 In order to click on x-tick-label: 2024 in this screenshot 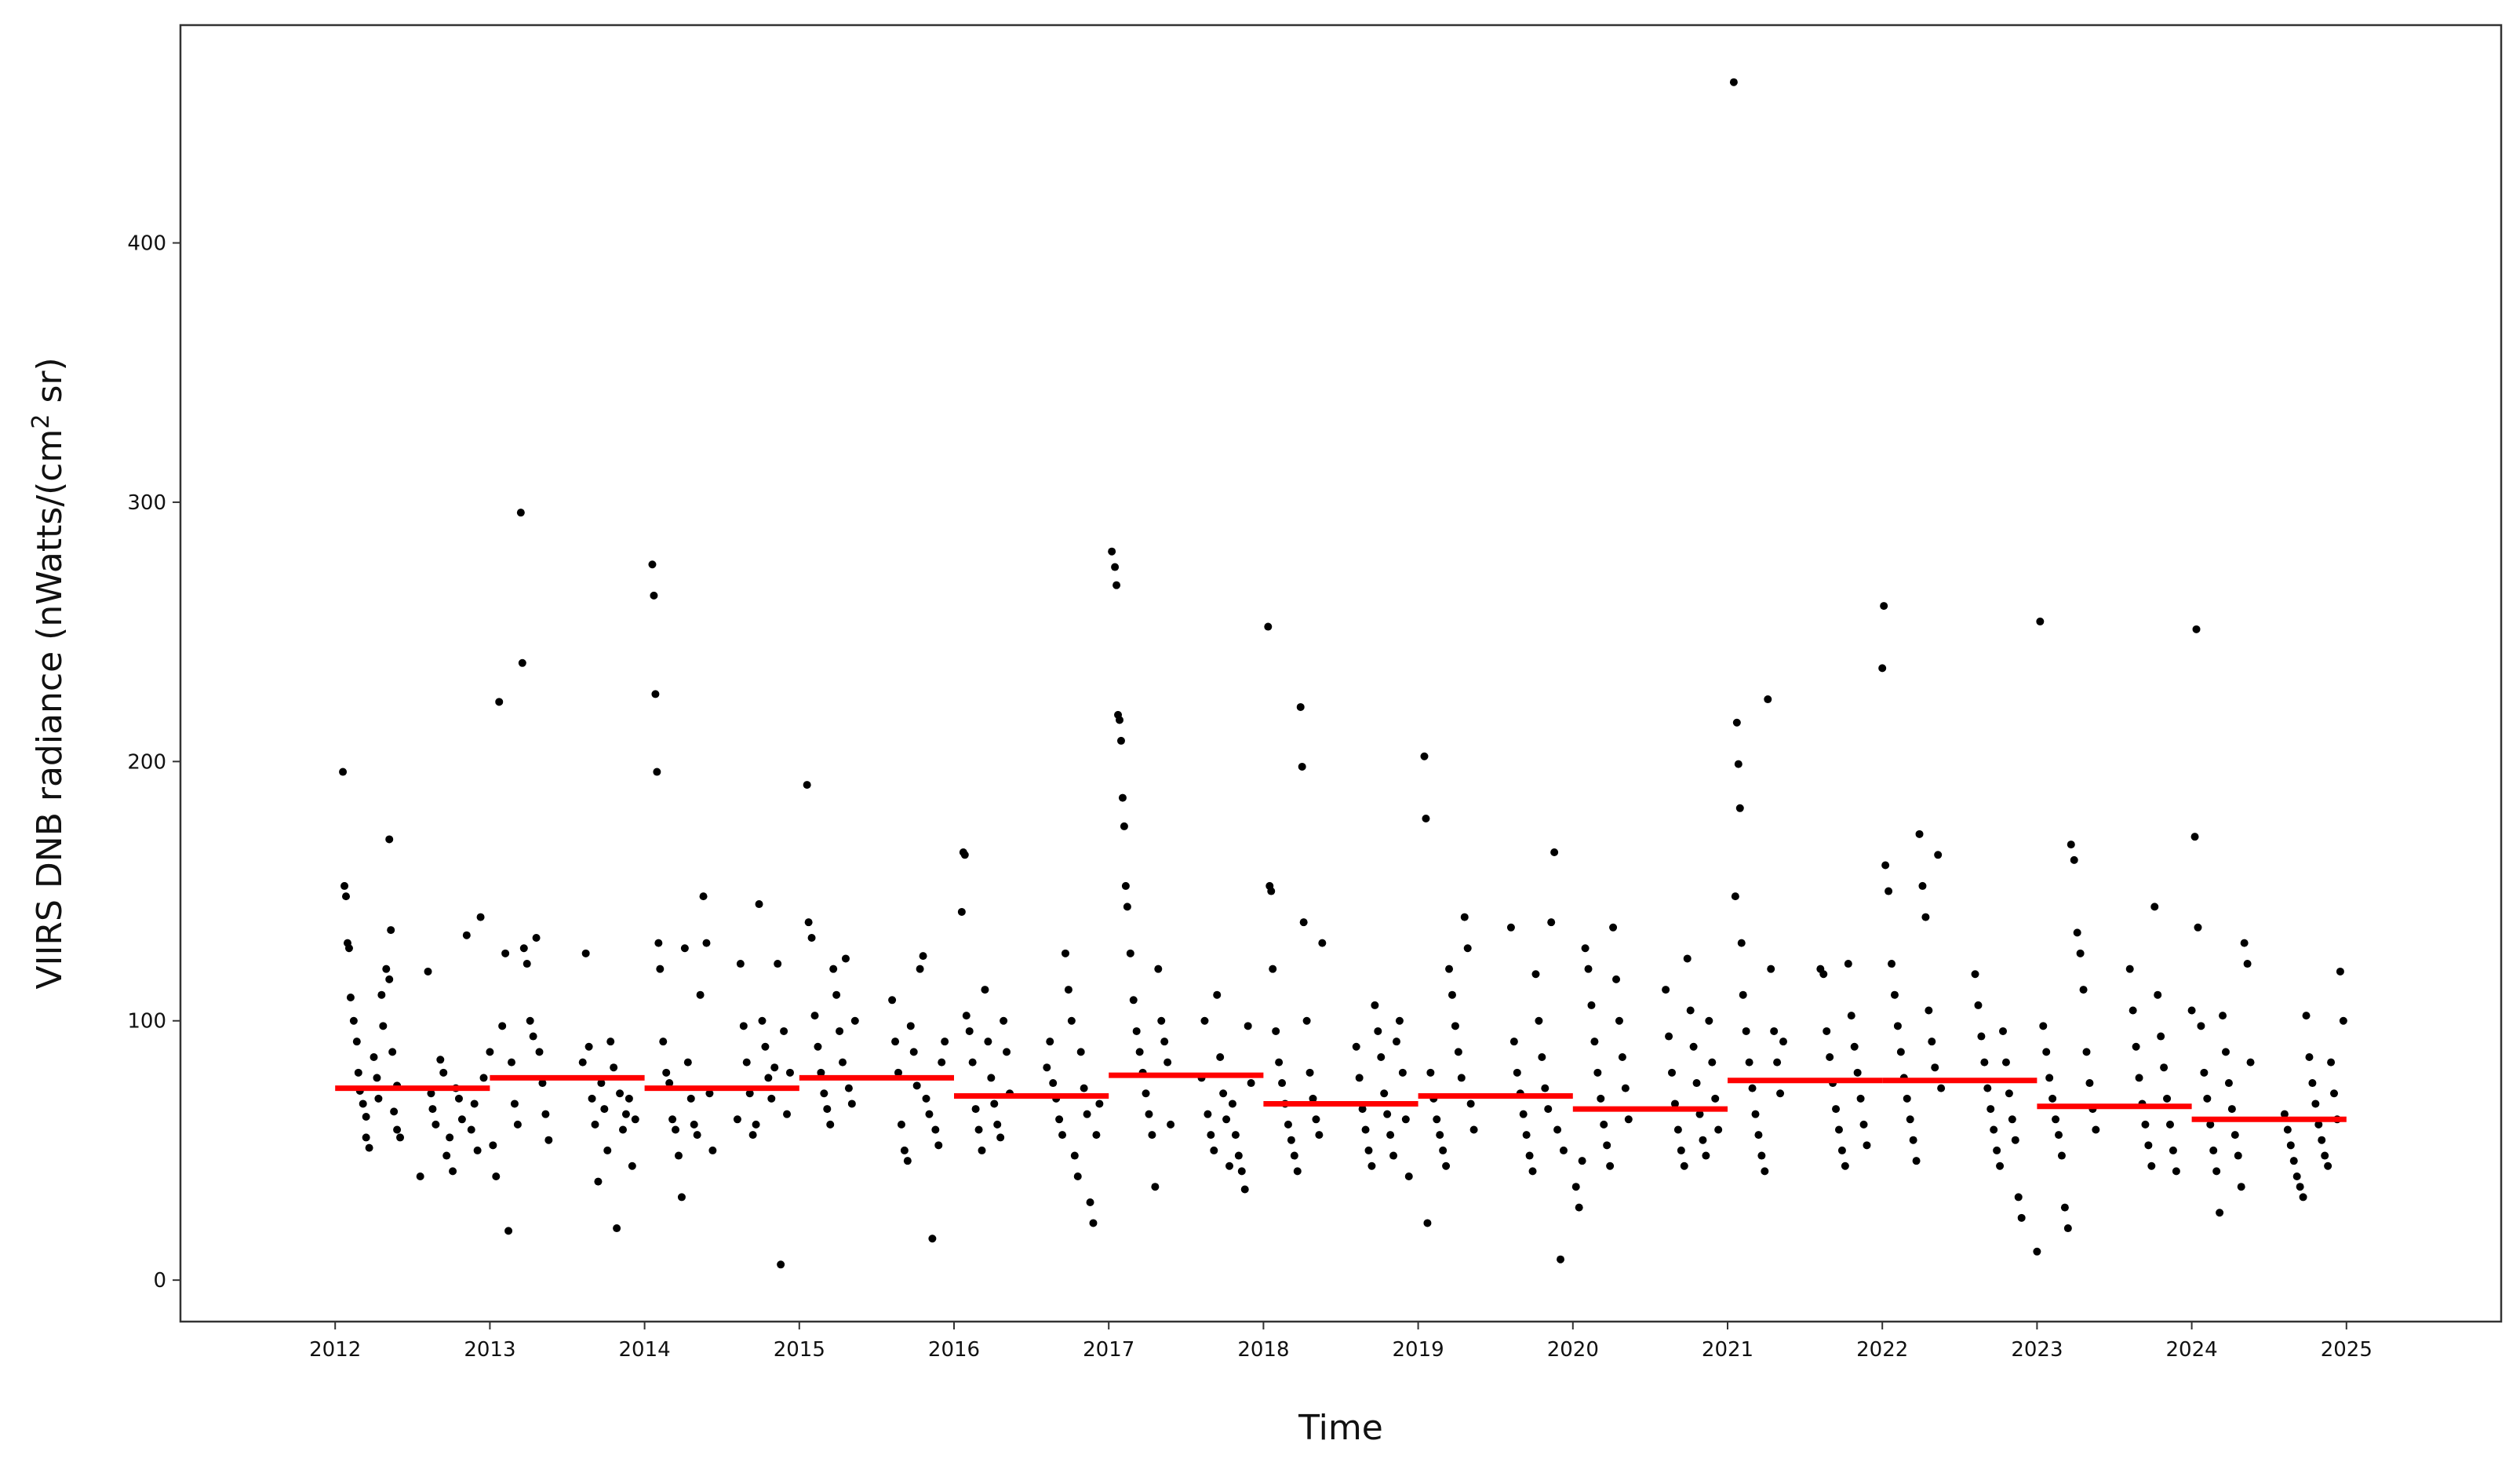, I will do `click(2192, 1350)`.